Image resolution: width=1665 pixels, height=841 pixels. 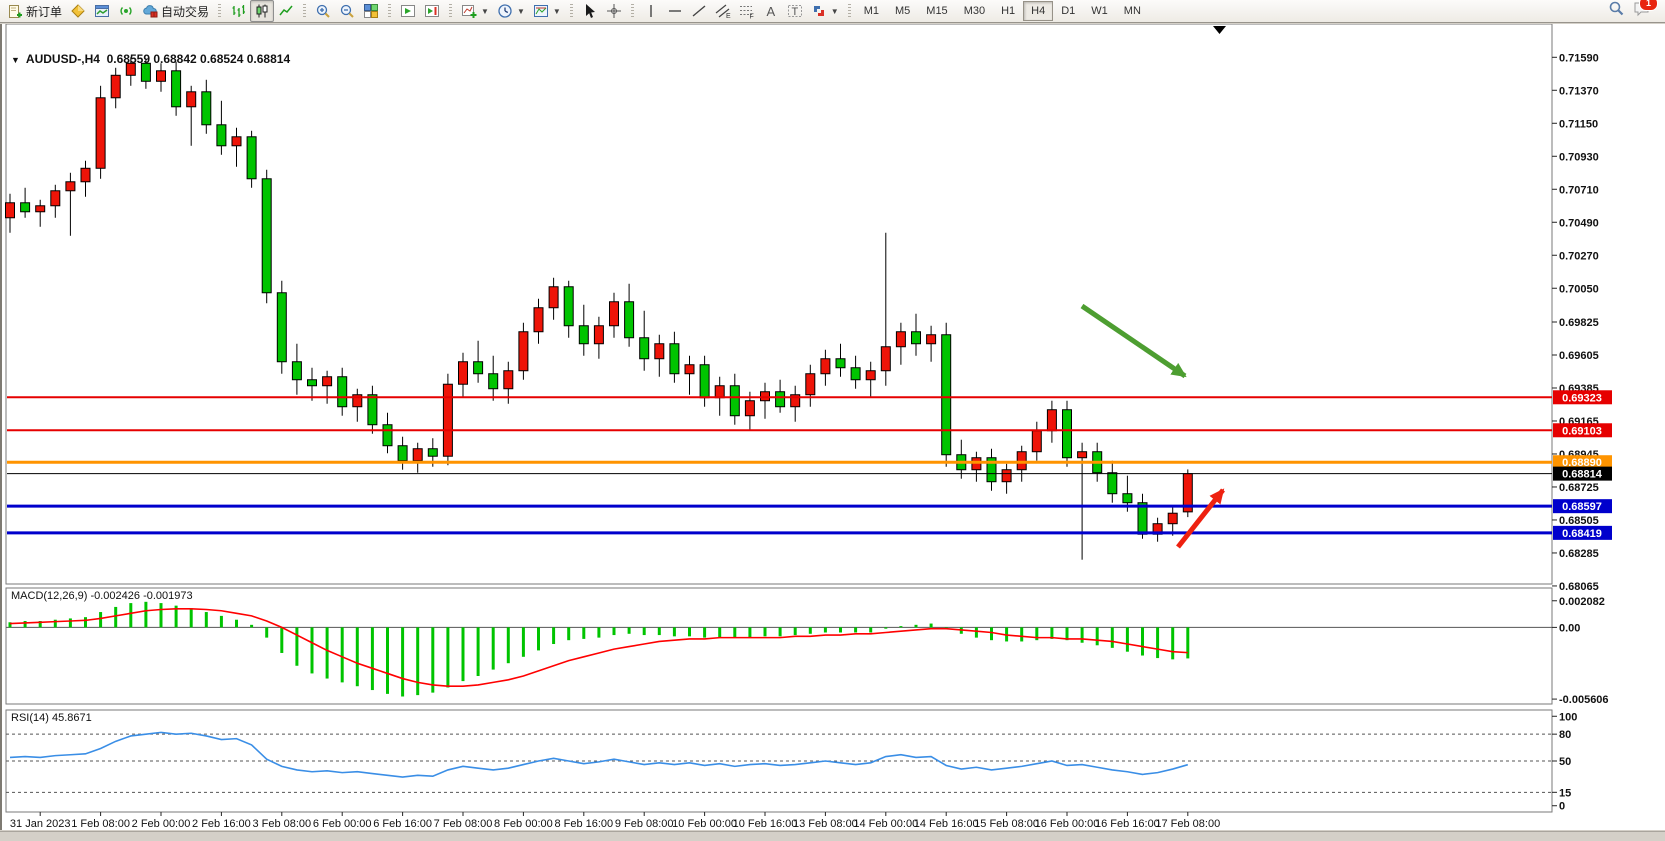 What do you see at coordinates (286, 11) in the screenshot?
I see `line-chart-mode-button` at bounding box center [286, 11].